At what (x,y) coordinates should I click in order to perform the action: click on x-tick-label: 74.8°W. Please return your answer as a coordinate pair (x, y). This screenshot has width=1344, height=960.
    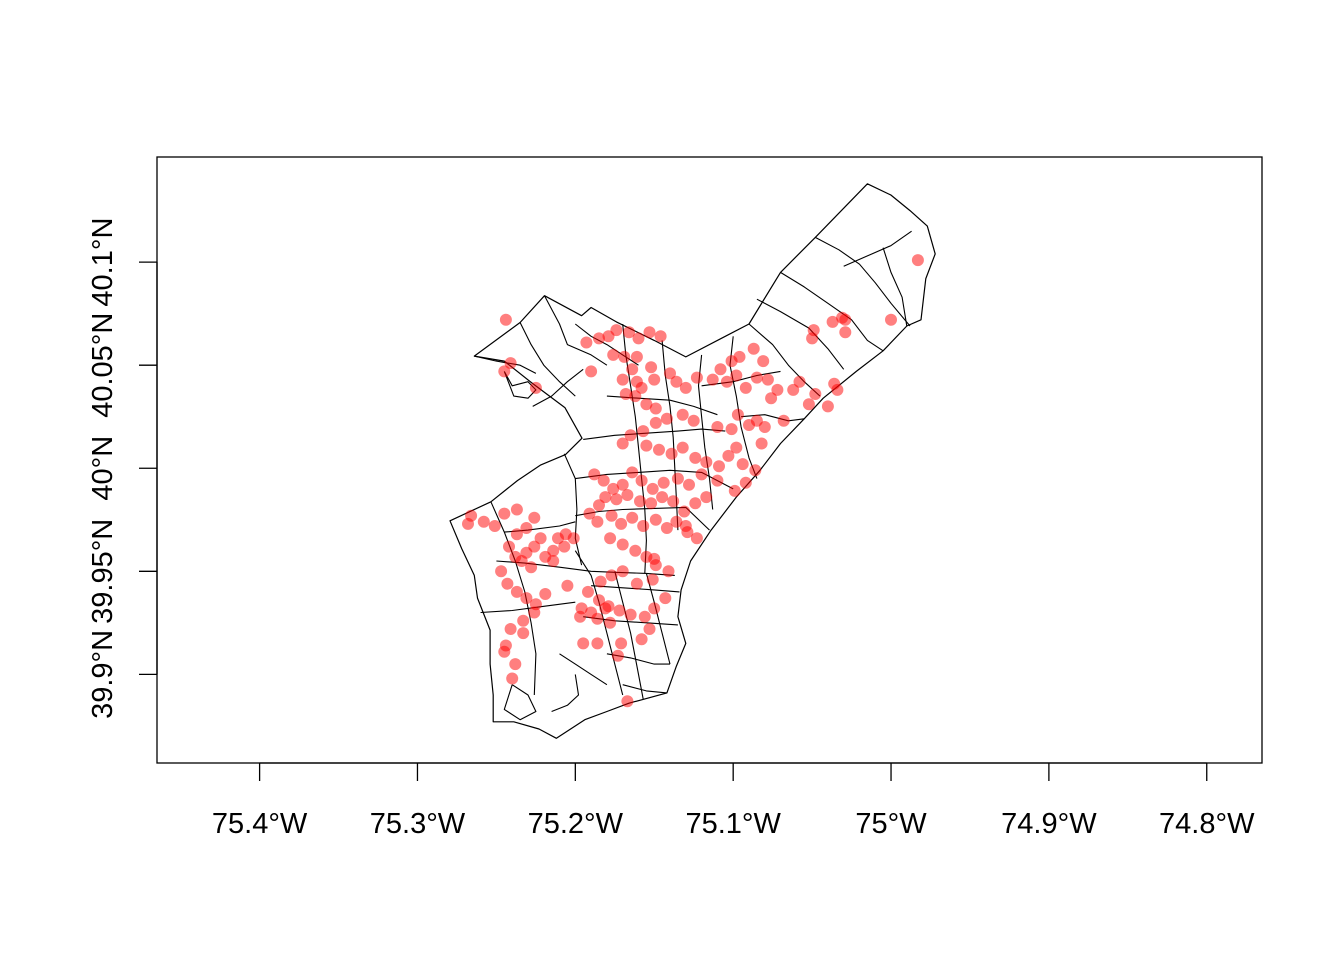
    Looking at the image, I should click on (1207, 824).